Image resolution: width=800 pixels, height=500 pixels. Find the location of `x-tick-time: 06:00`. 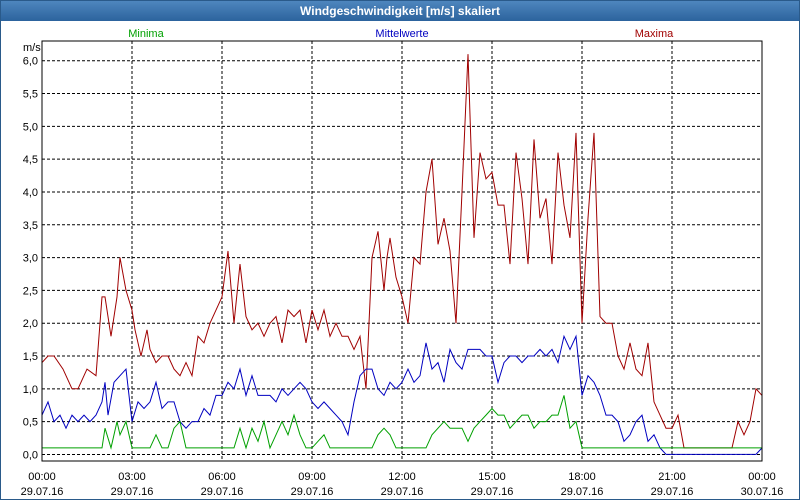

x-tick-time: 06:00 is located at coordinates (222, 477).